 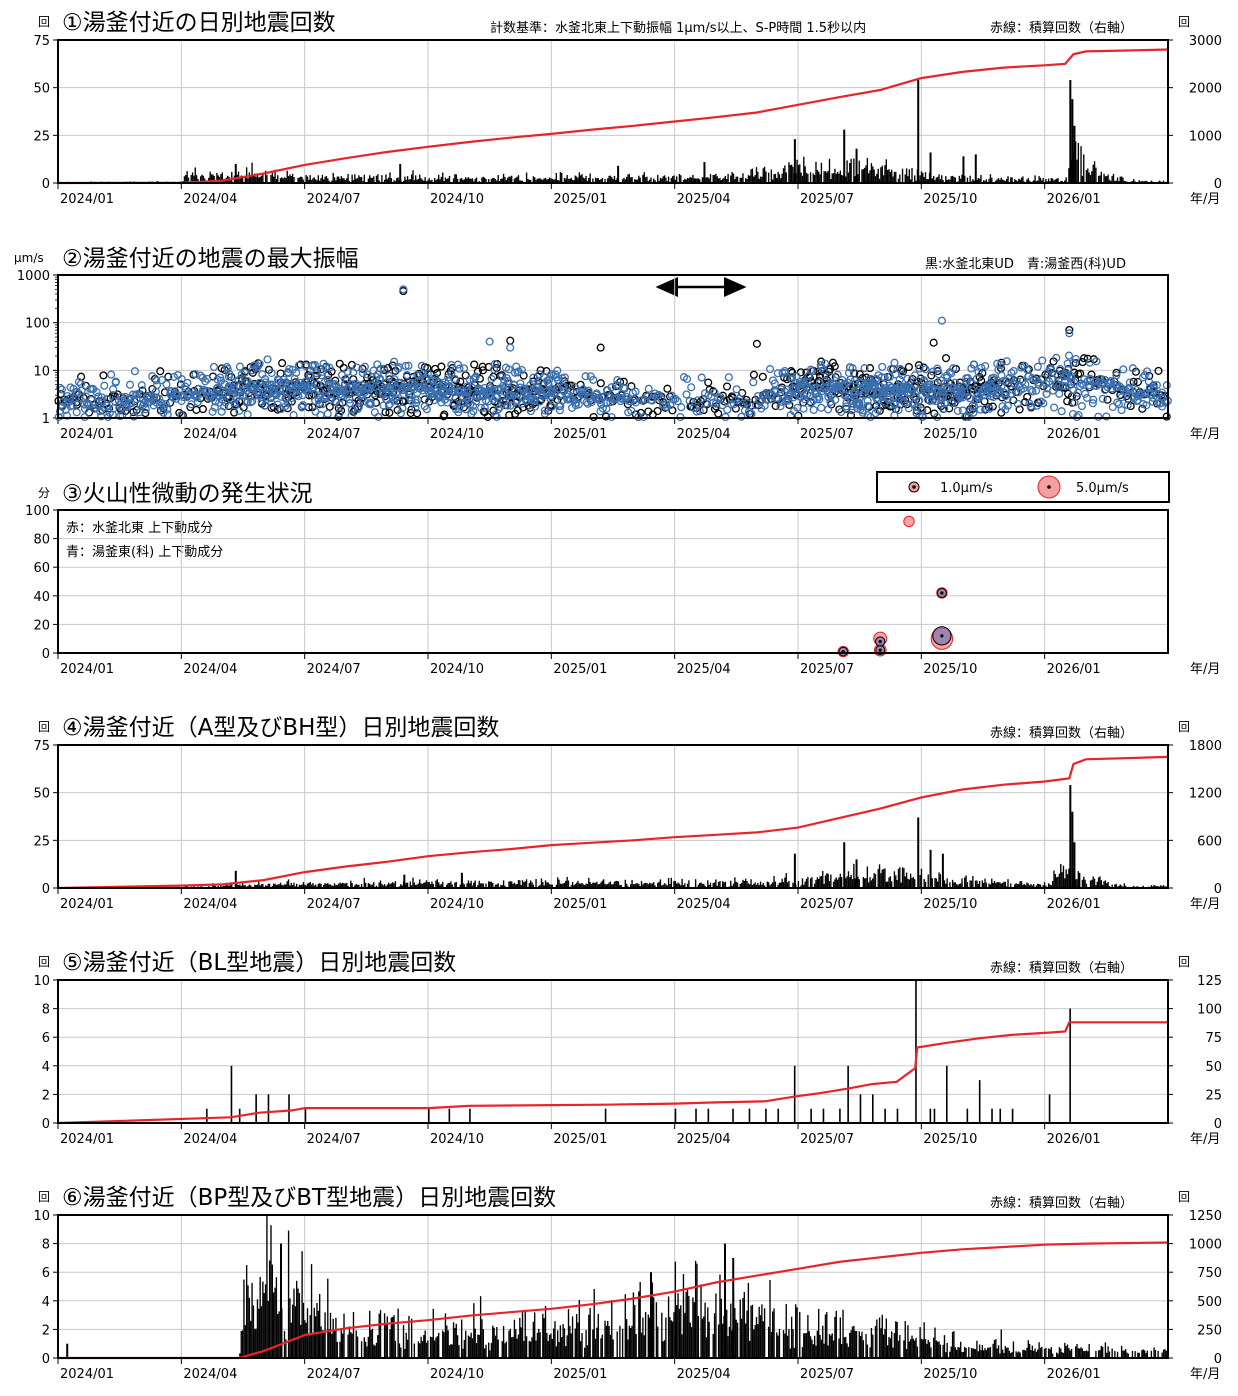 What do you see at coordinates (87, 669) in the screenshot?
I see `p3-xtick-label: 2024/01` at bounding box center [87, 669].